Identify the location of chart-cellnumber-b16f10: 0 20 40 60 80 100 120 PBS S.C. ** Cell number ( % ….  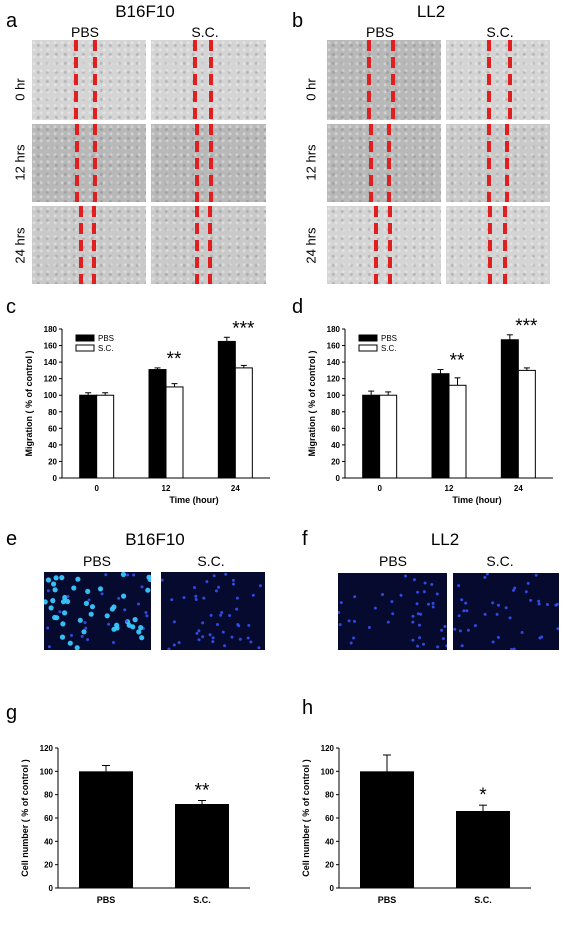
(135, 824).